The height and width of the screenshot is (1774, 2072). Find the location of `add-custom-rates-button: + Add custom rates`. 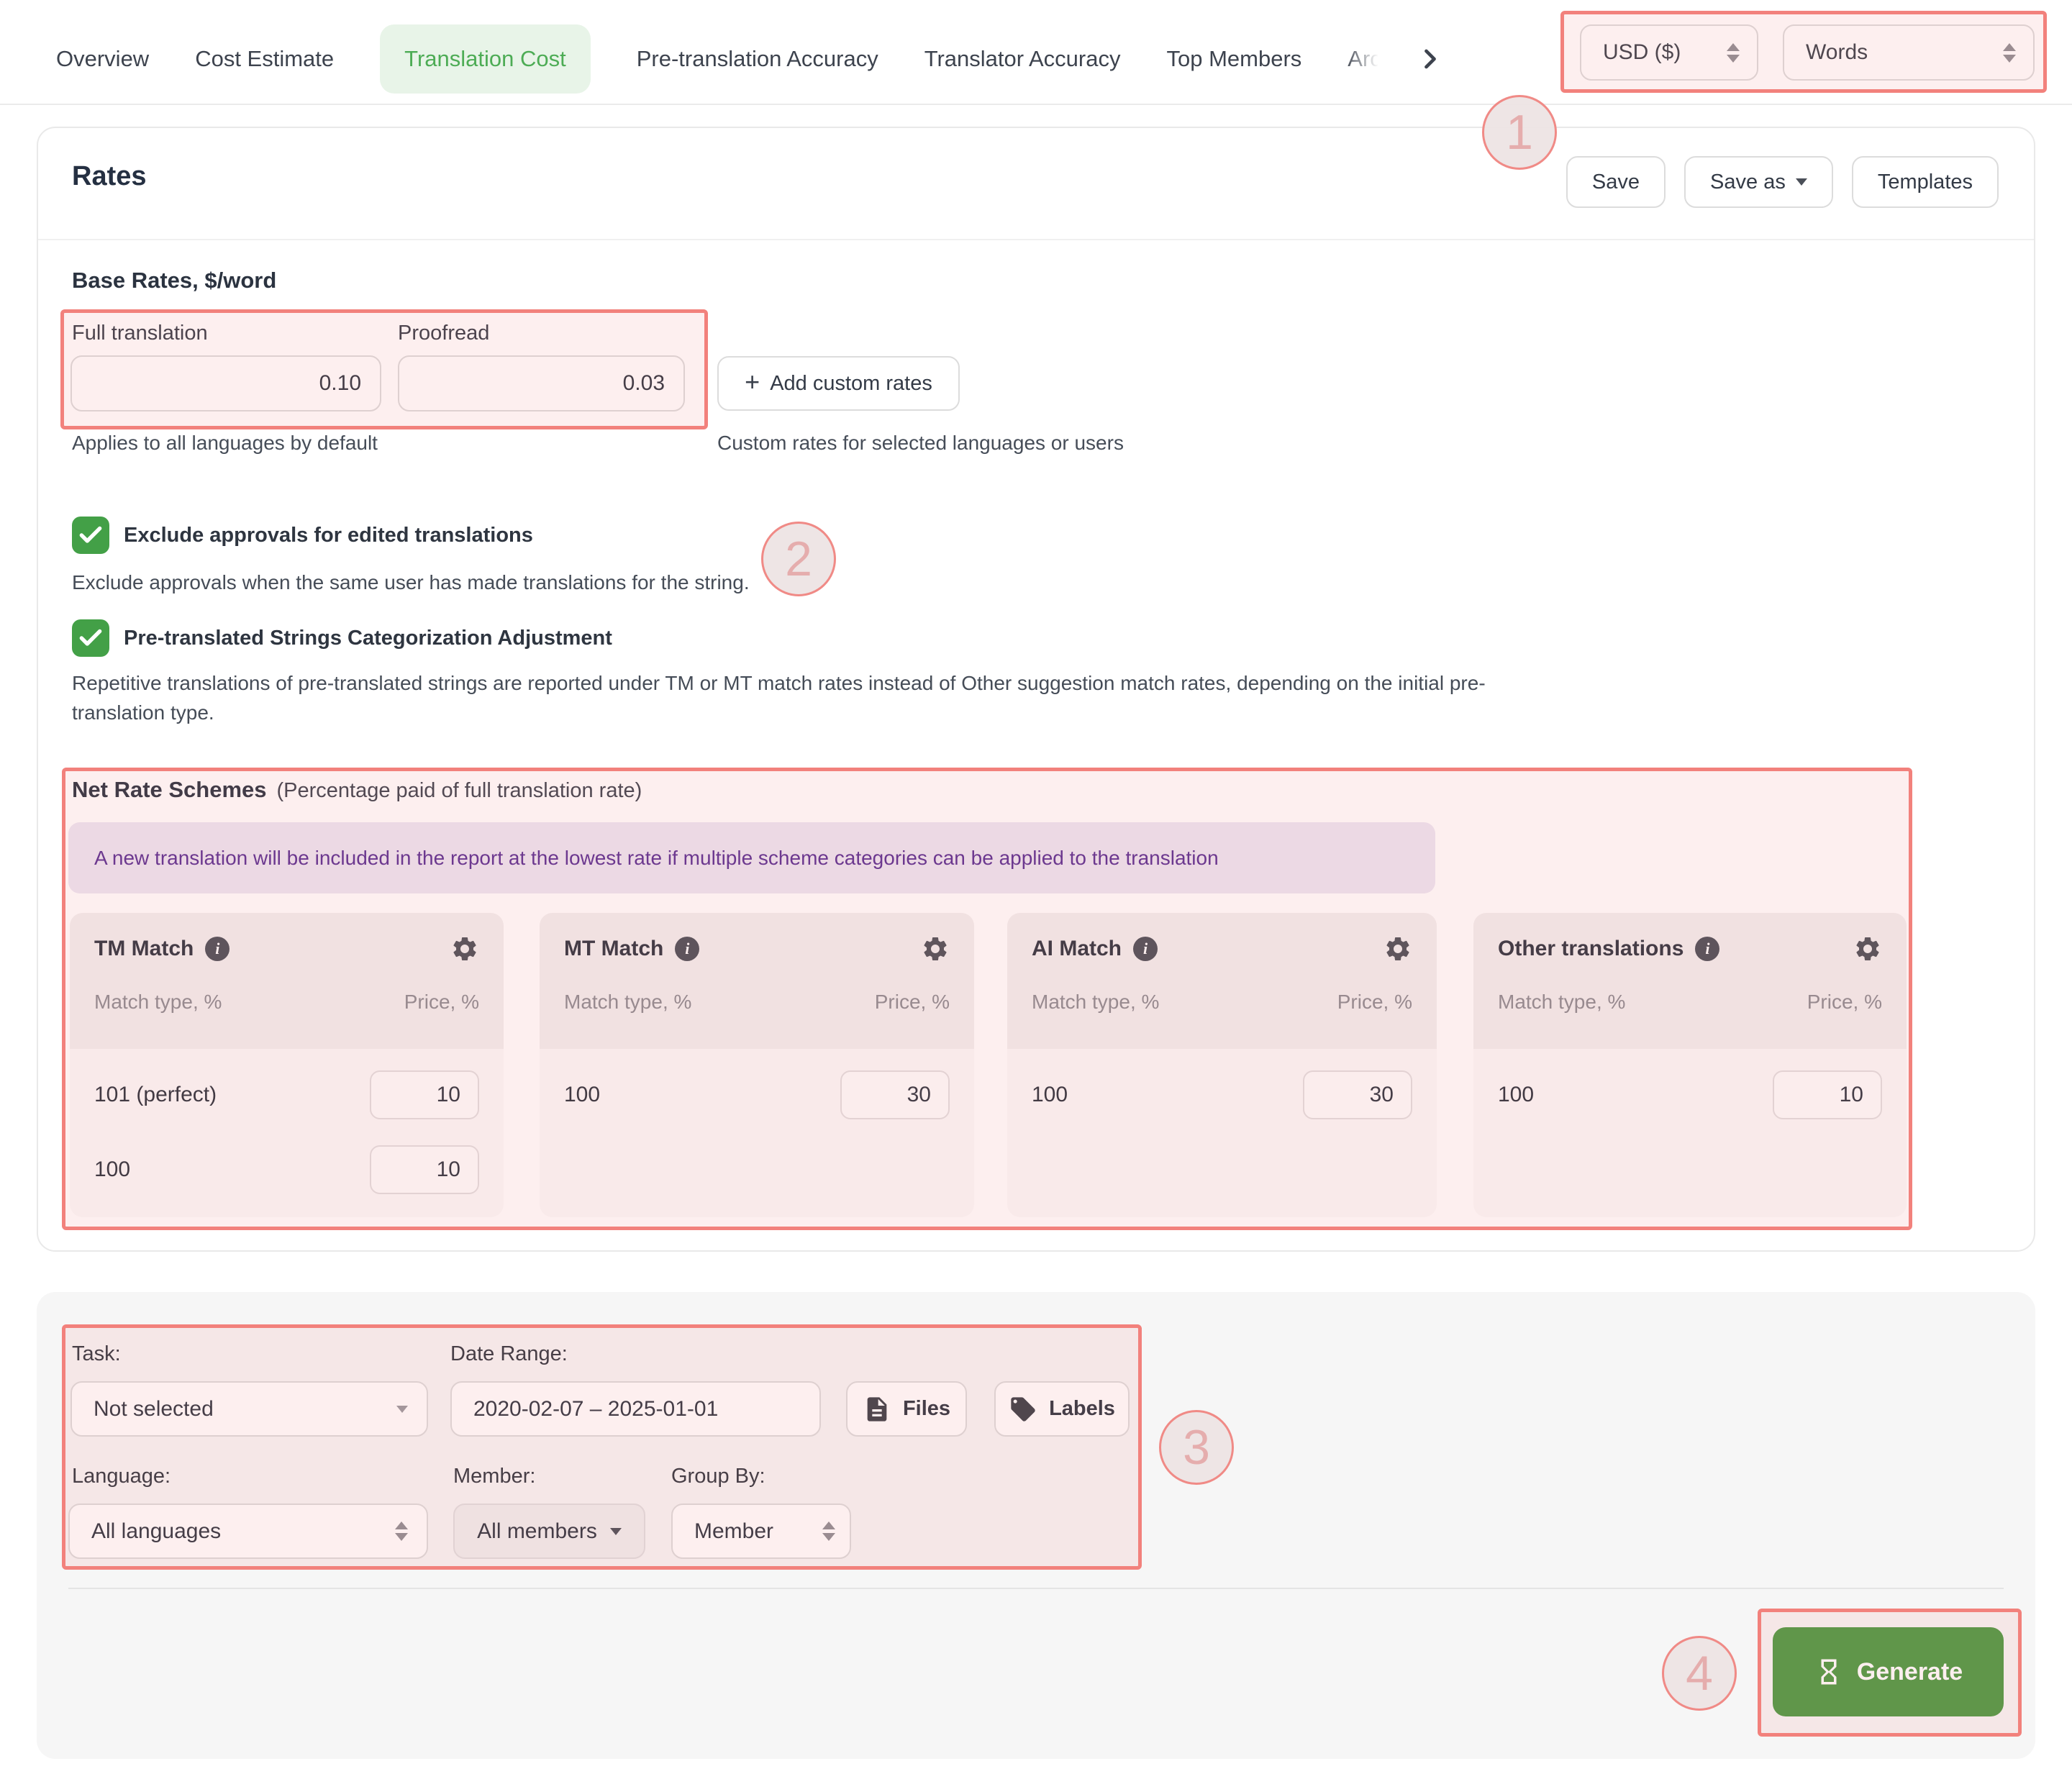

add-custom-rates-button: + Add custom rates is located at coordinates (838, 383).